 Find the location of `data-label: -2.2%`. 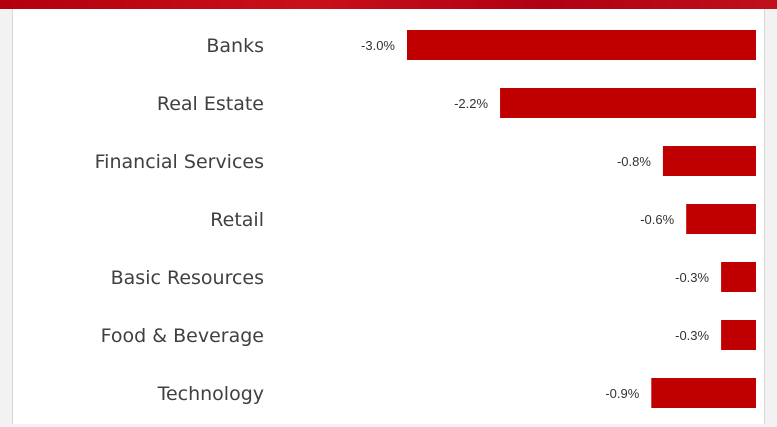

data-label: -2.2% is located at coordinates (471, 103).